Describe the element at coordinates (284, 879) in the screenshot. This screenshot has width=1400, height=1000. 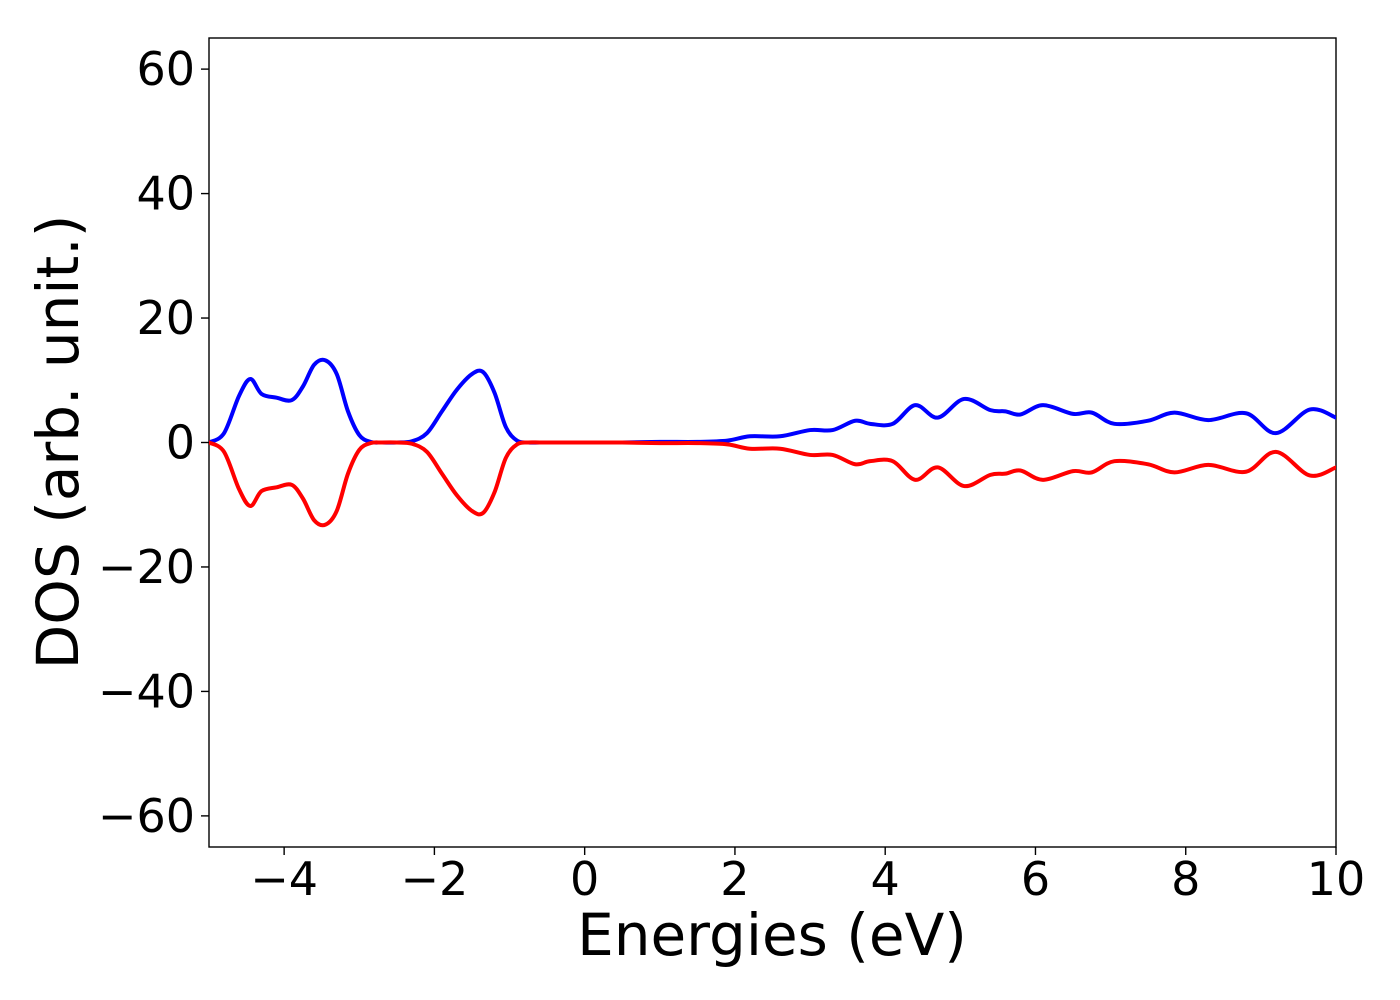
I see `x-tick-label: −4` at that location.